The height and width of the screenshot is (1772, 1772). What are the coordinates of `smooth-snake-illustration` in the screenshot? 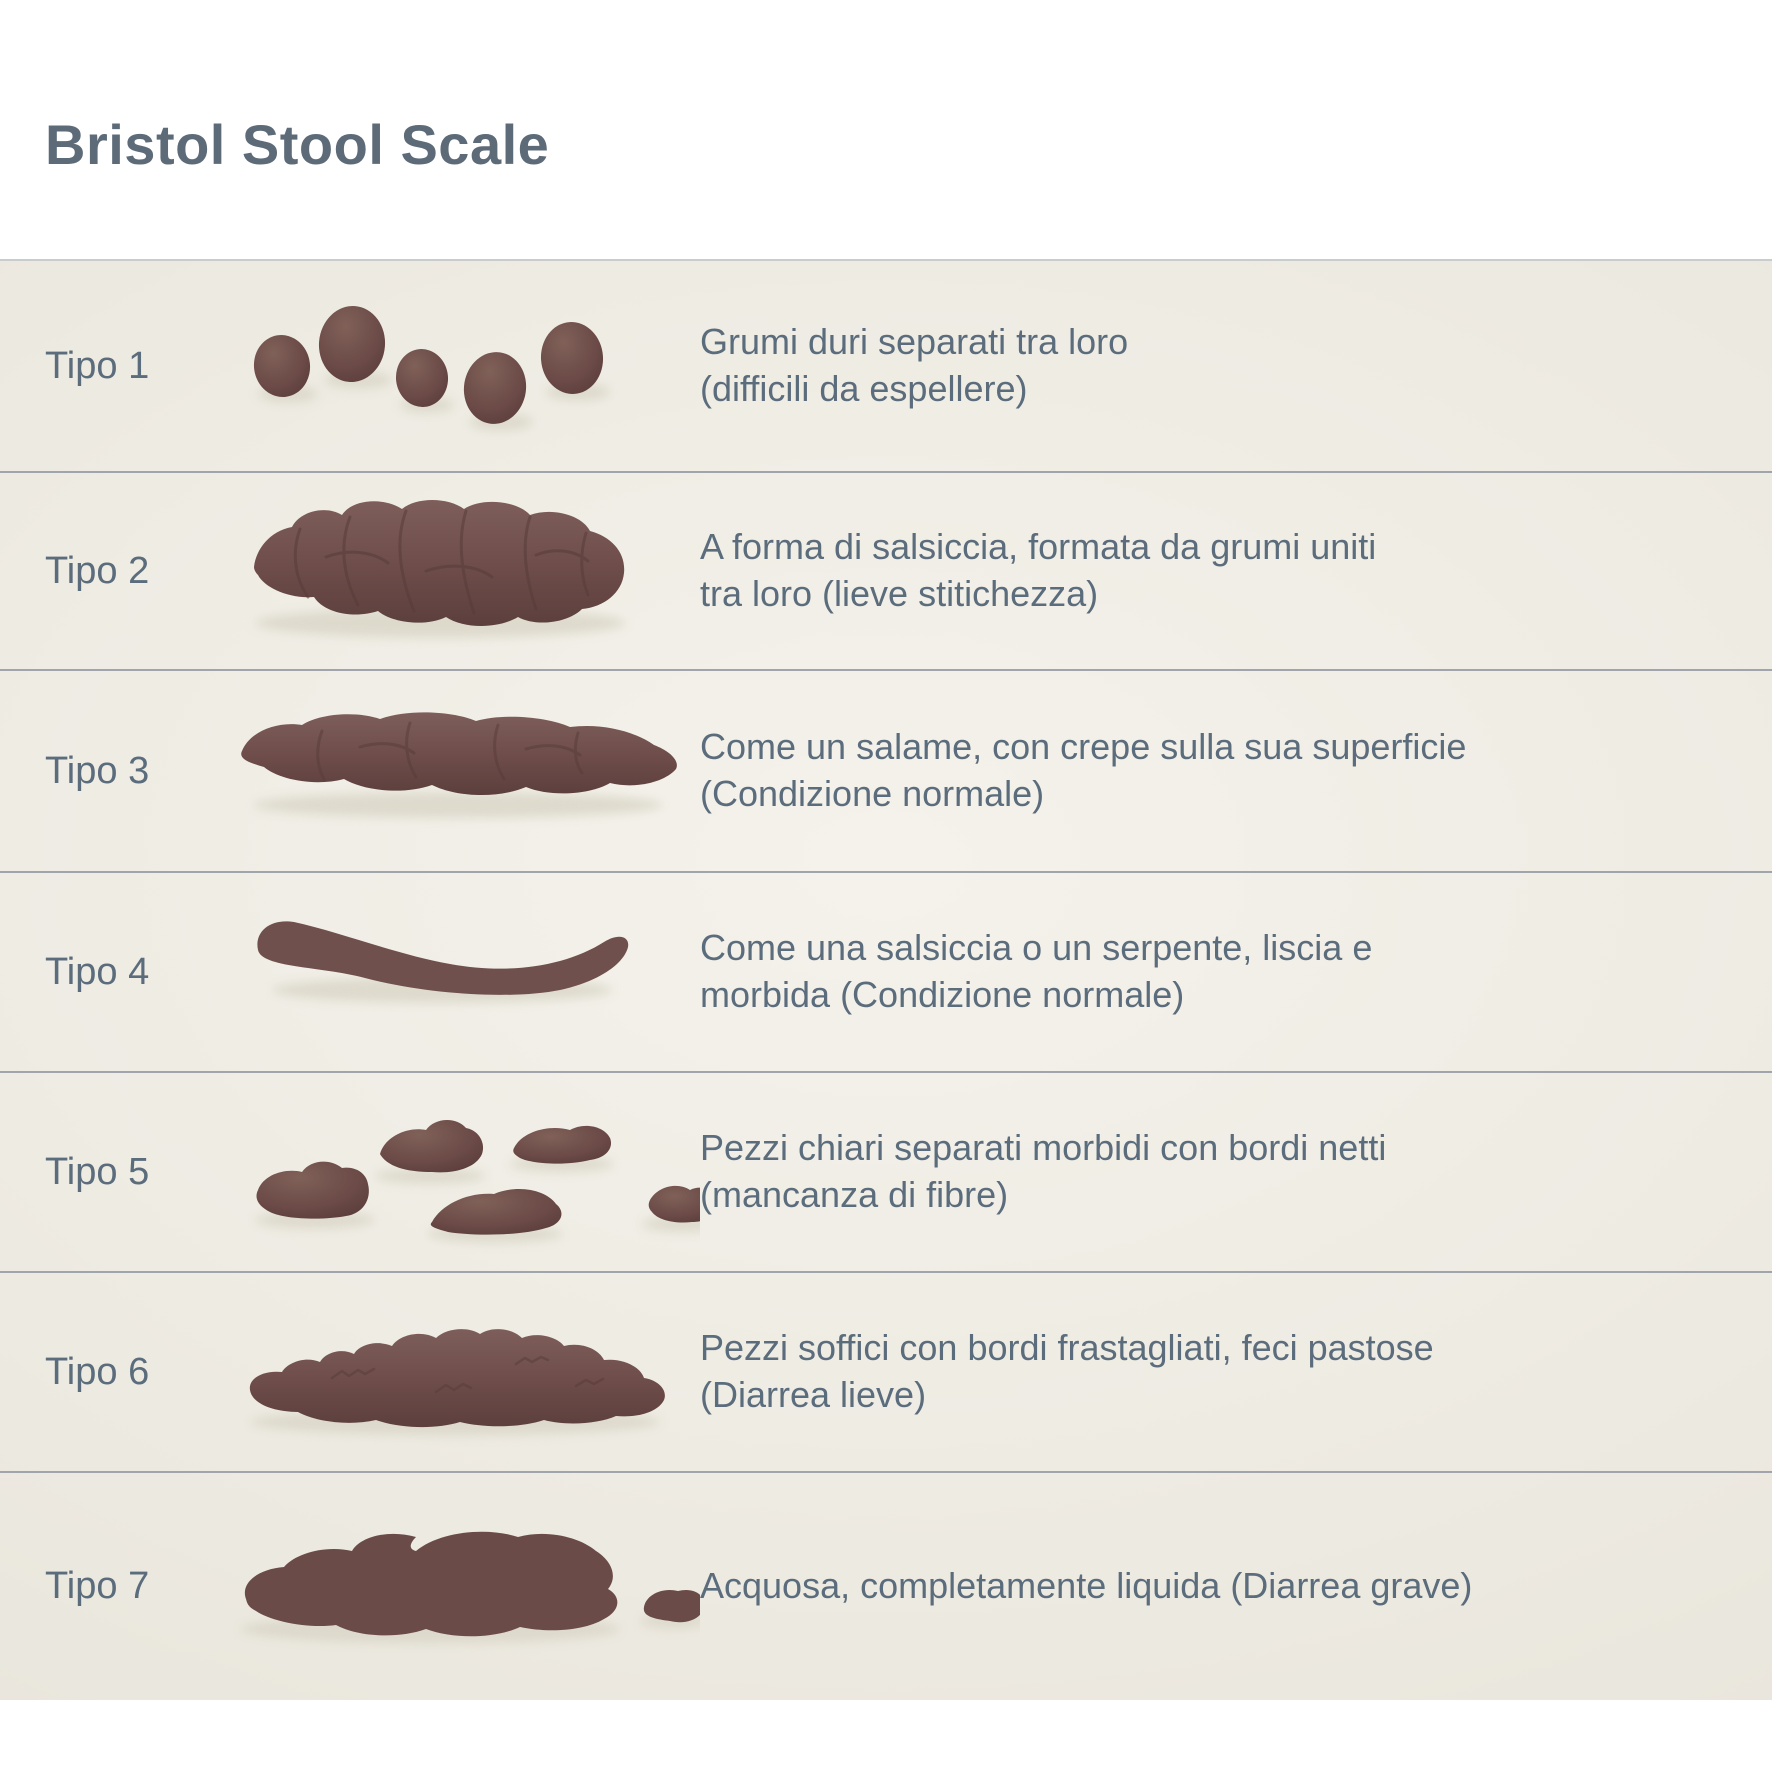 It's located at (465, 972).